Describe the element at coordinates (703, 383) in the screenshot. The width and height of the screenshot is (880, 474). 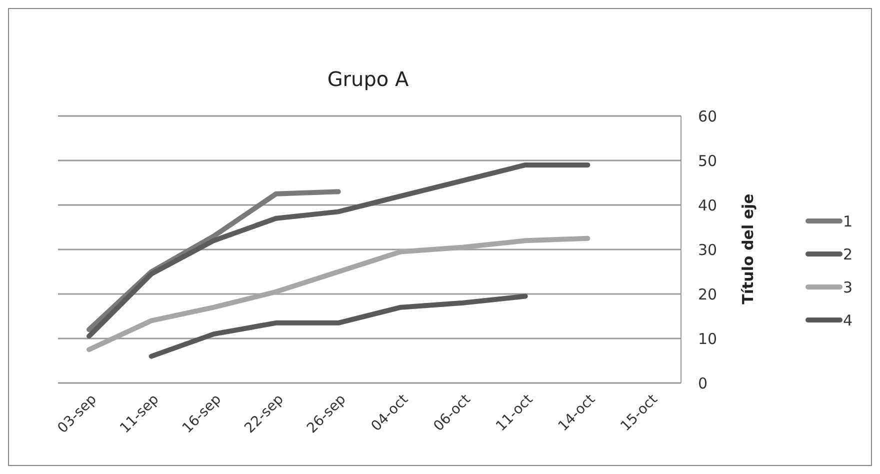
I see `y-tick-label: 0` at that location.